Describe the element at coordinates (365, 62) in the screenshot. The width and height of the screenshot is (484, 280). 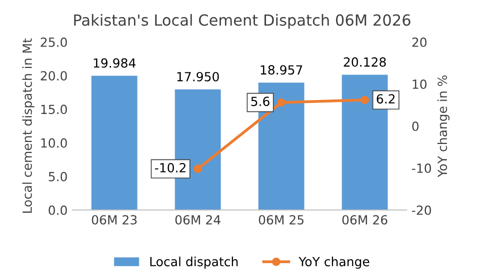
I see `data-label: 20.128` at that location.